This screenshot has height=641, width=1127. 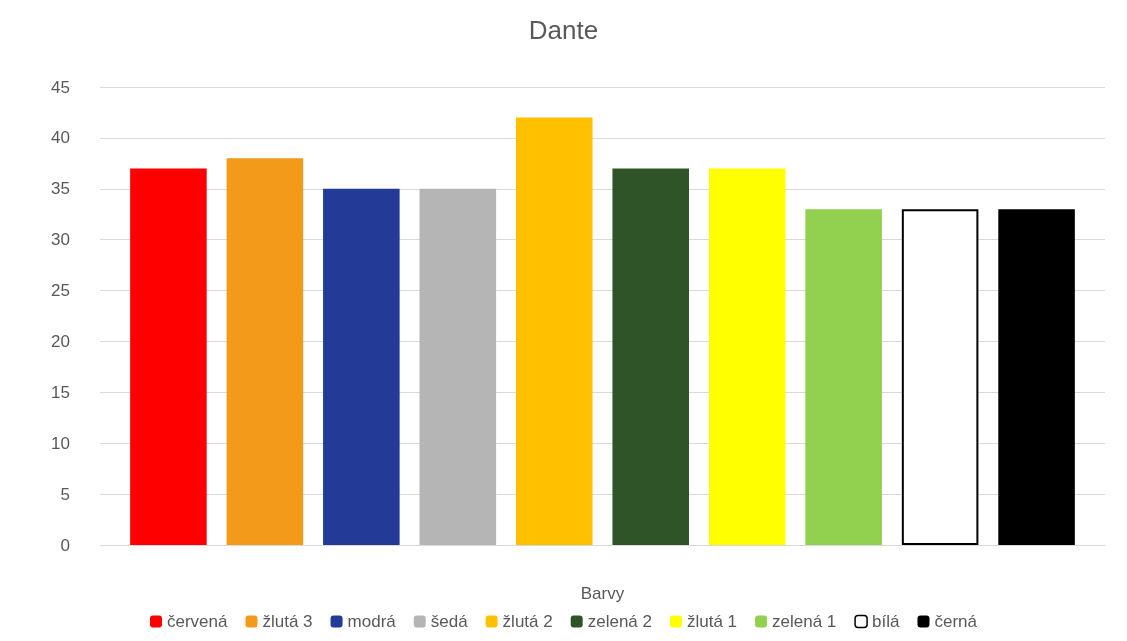 I want to click on legend-label: šedá, so click(x=449, y=621).